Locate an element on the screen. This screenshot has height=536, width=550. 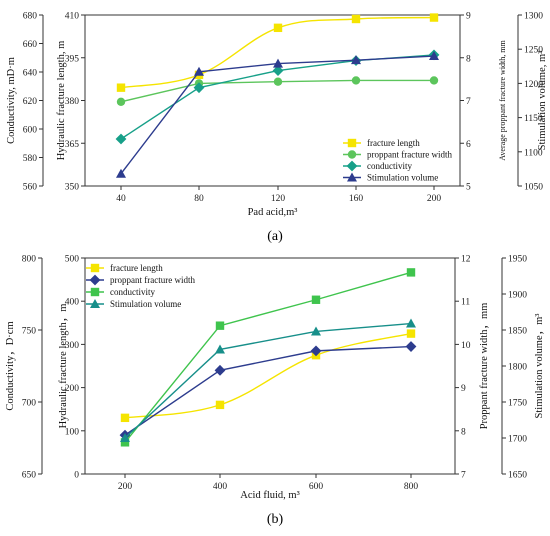
y-tick-label: 0 is located at coordinates (76, 476).